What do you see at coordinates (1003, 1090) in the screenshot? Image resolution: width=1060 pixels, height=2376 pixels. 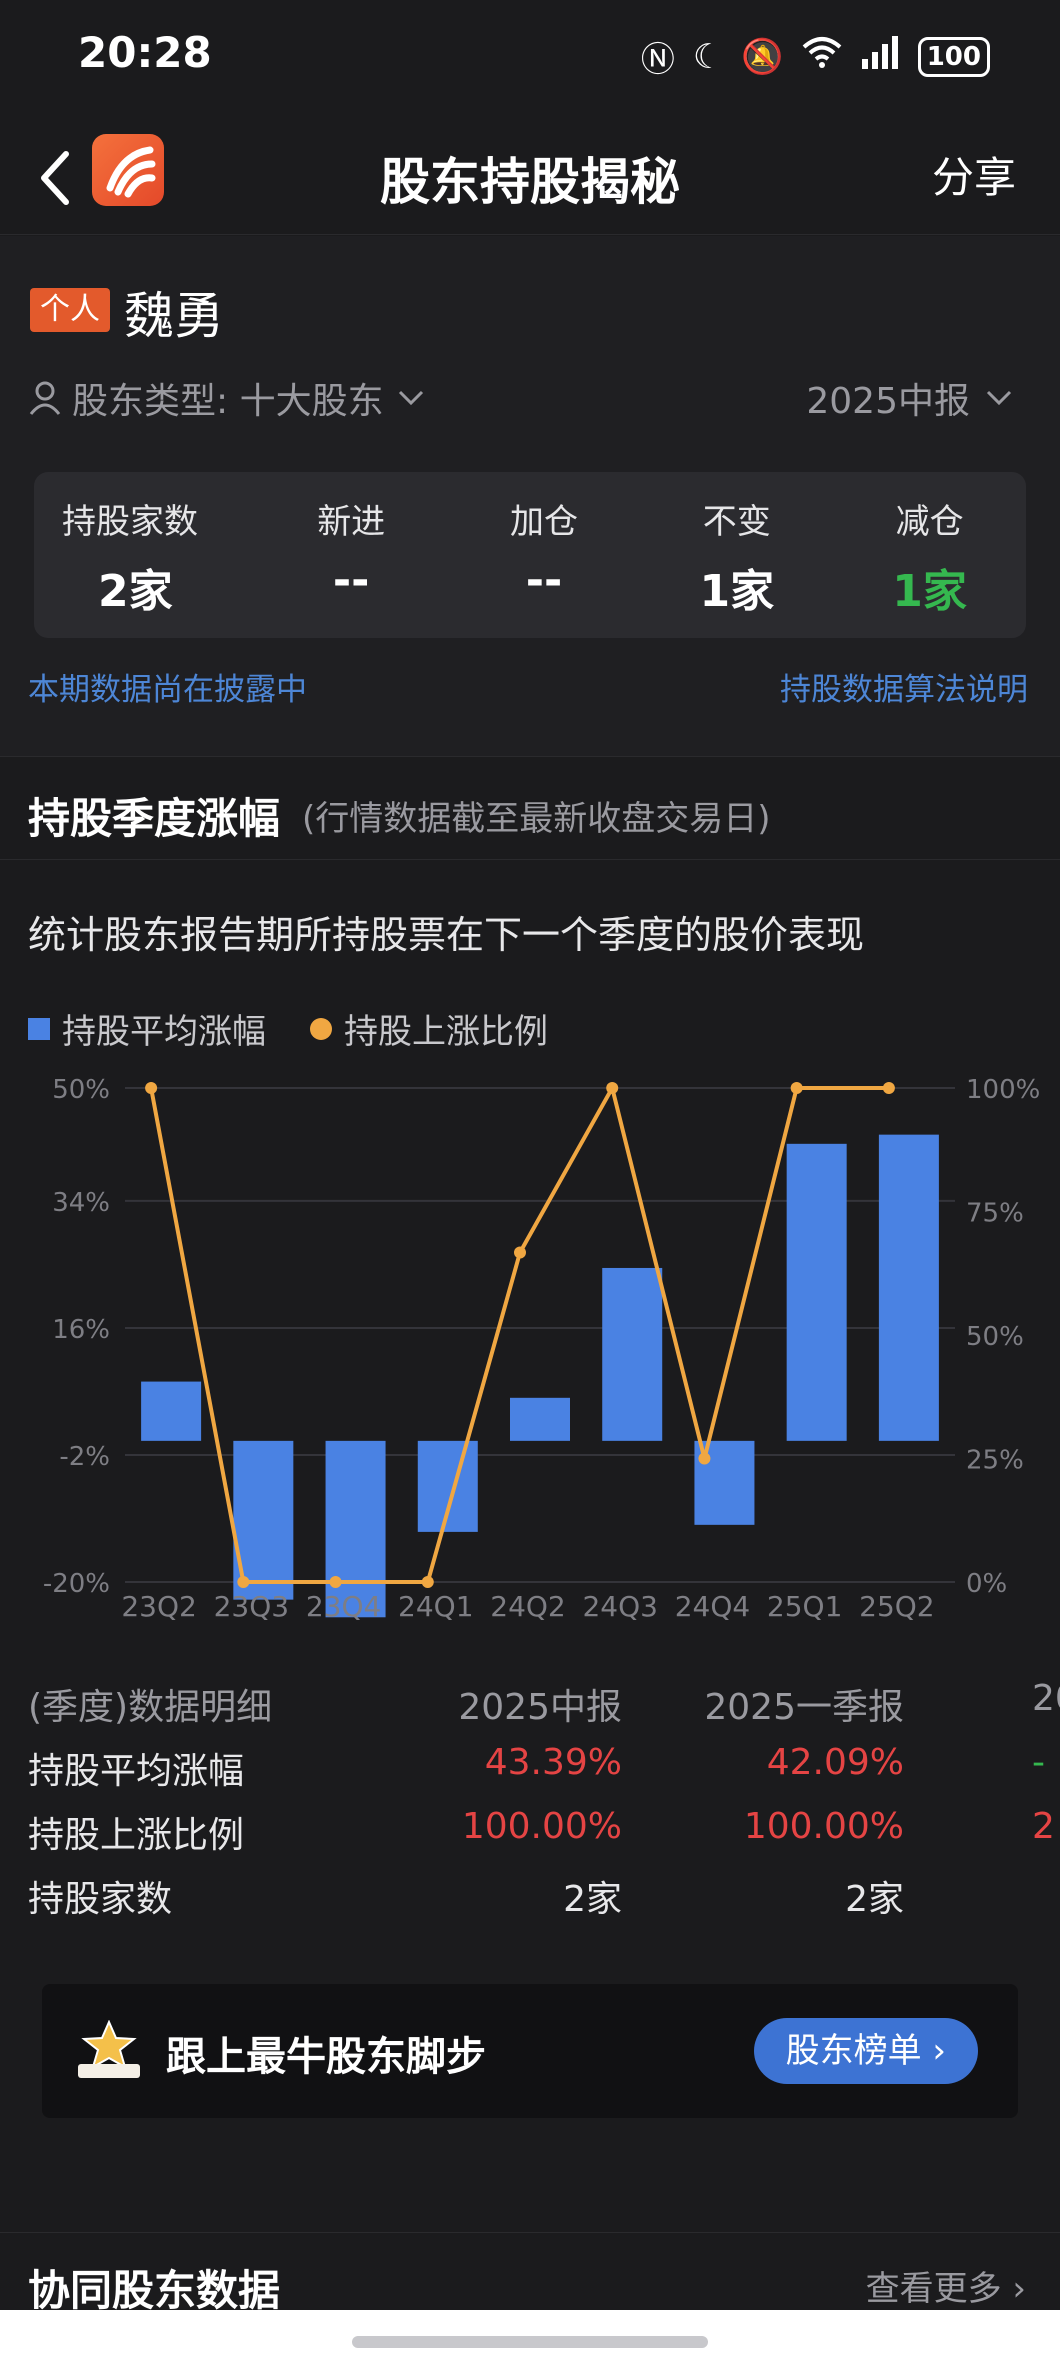 I see `right-tick-label: 100%` at bounding box center [1003, 1090].